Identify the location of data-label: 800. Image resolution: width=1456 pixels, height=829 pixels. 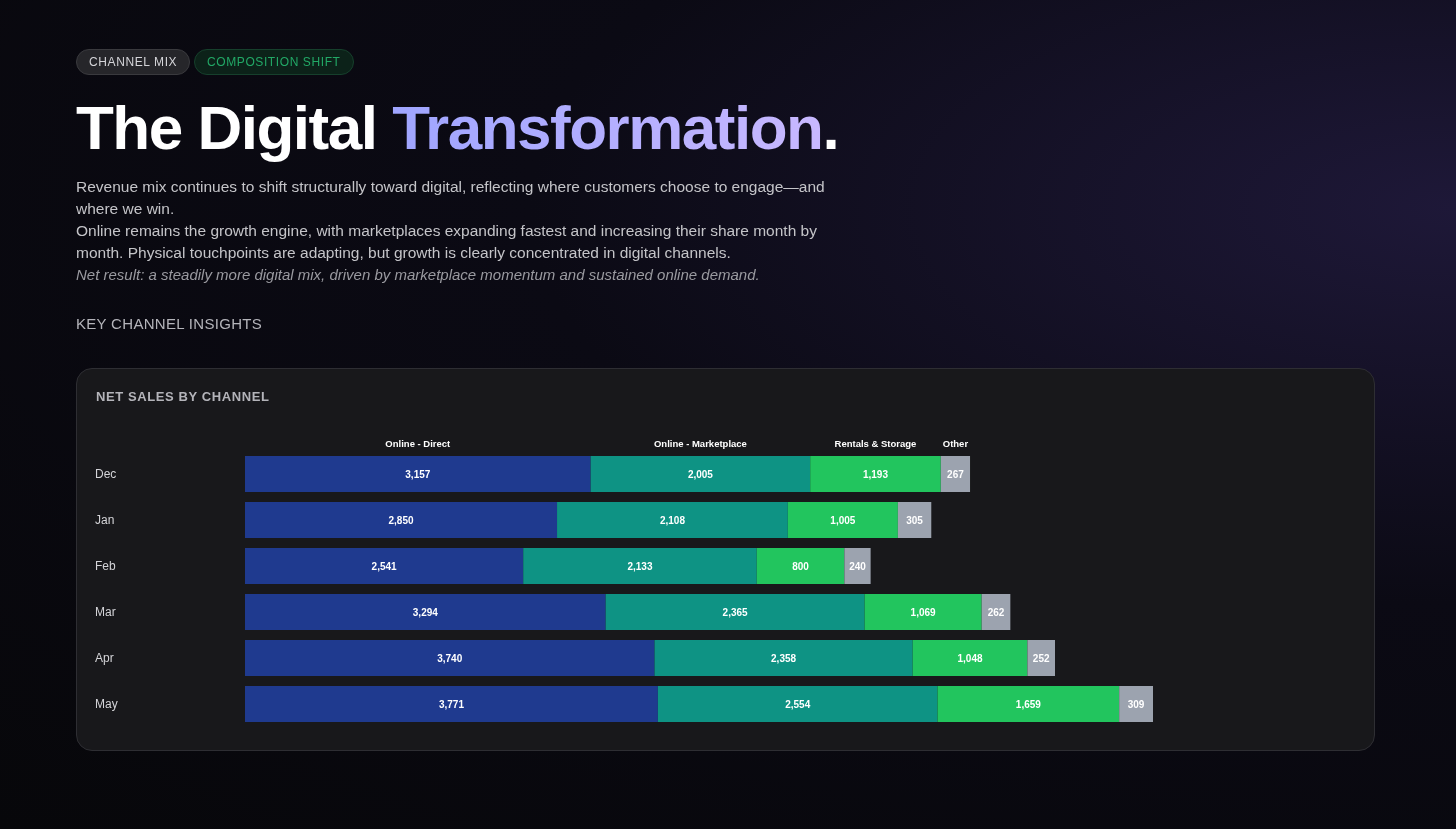
(801, 566).